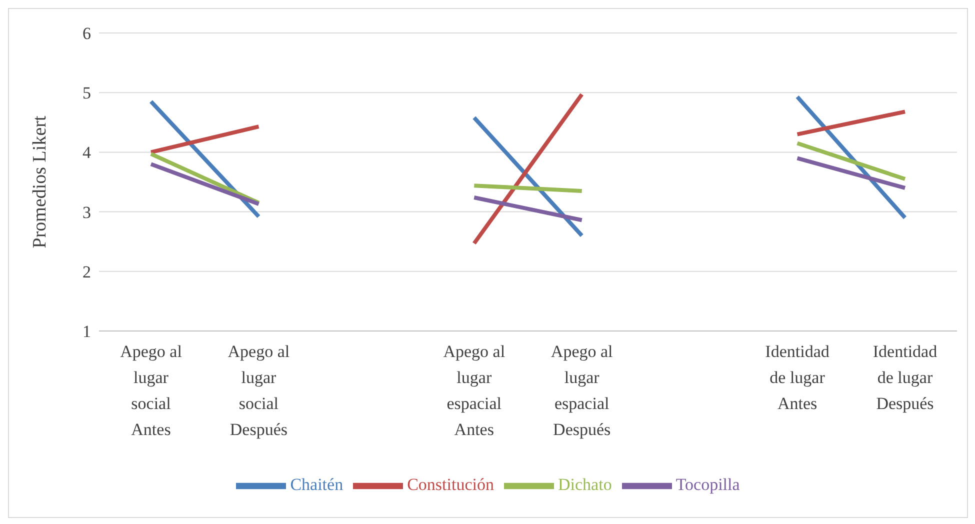  I want to click on y-tick-label: 5, so click(86, 93).